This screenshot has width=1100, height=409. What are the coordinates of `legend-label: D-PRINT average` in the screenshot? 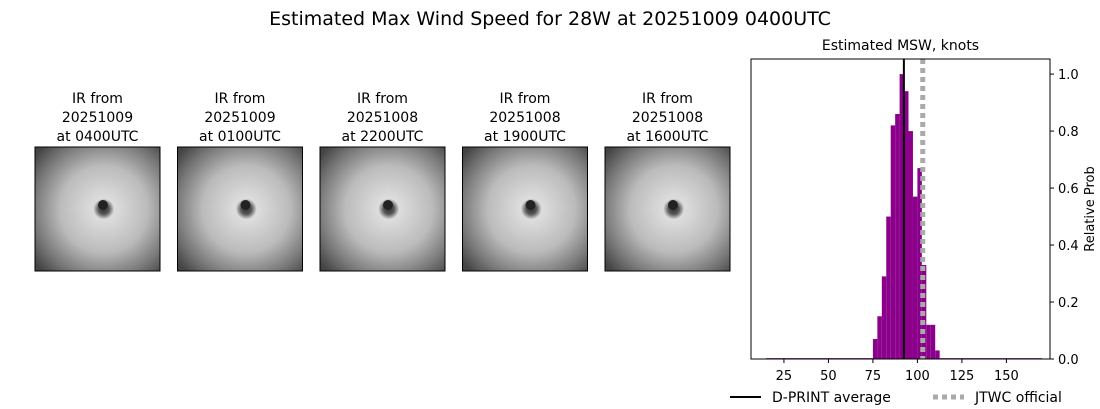 It's located at (831, 398).